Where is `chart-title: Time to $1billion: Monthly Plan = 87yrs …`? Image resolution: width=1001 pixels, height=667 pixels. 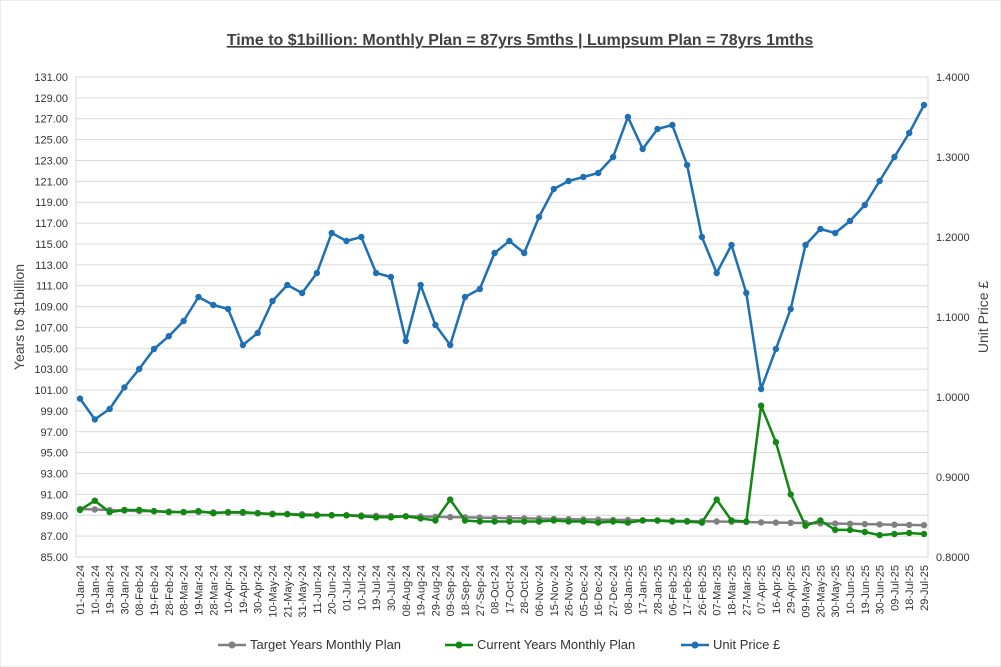
chart-title: Time to $1billion: Monthly Plan = 87yrs … is located at coordinates (520, 40).